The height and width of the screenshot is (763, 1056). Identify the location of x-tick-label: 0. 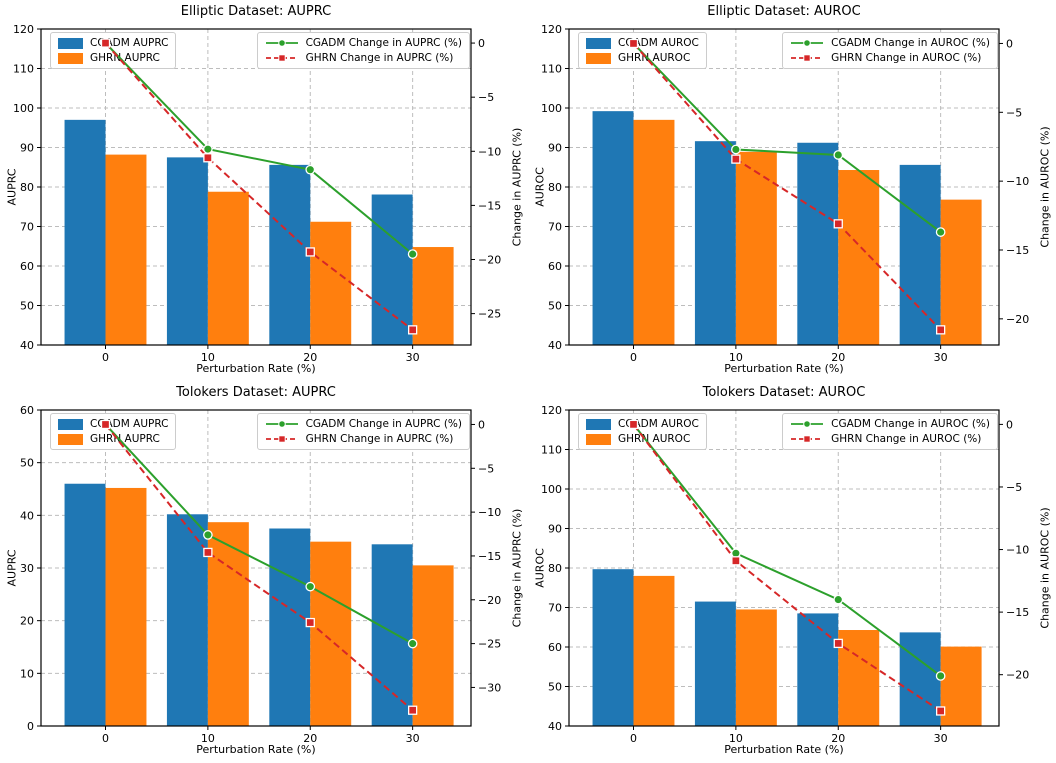
(633, 357).